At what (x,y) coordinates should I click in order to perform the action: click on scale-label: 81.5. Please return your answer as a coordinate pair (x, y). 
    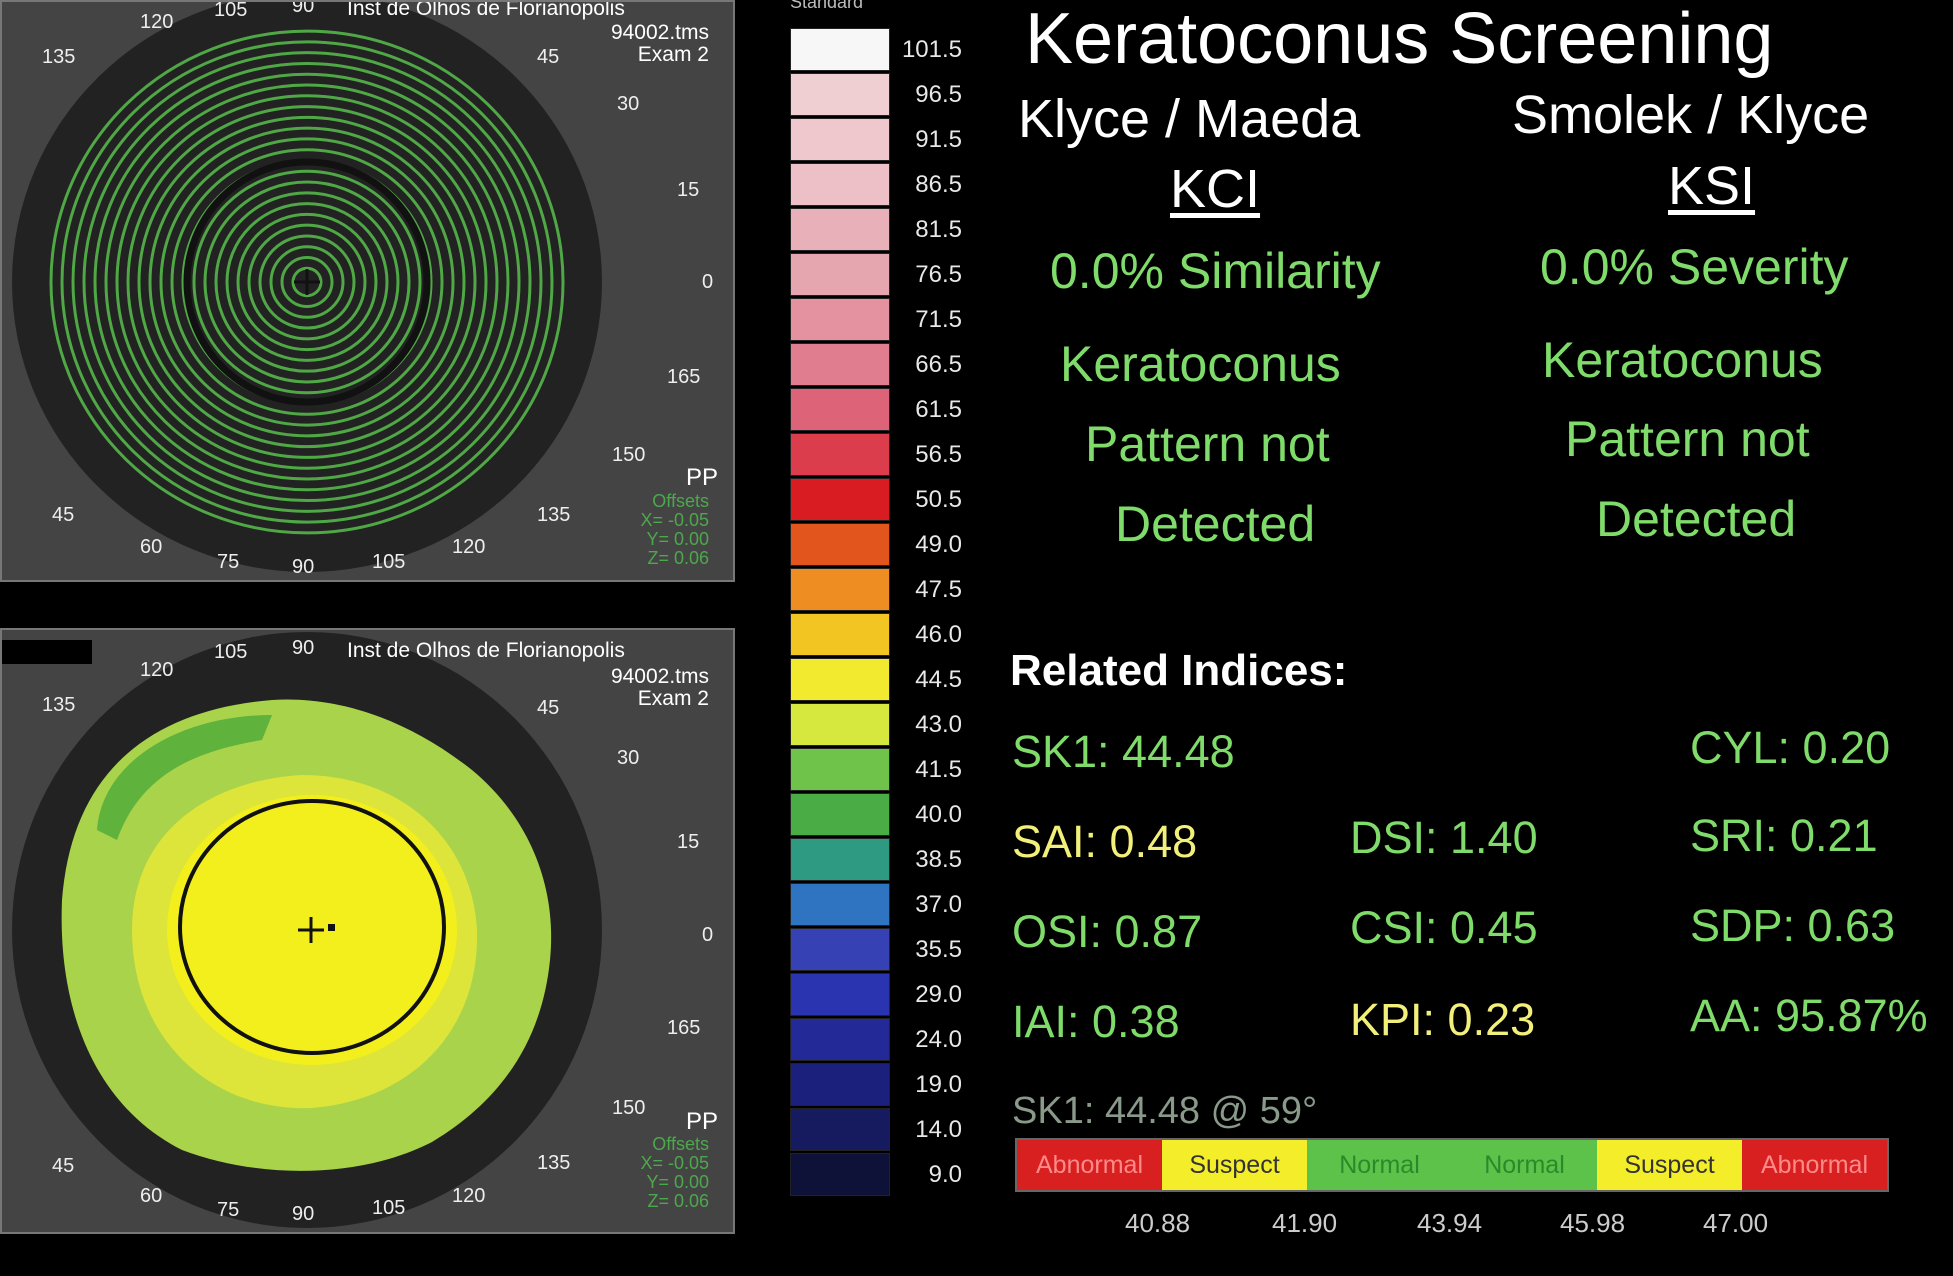
    Looking at the image, I should click on (938, 229).